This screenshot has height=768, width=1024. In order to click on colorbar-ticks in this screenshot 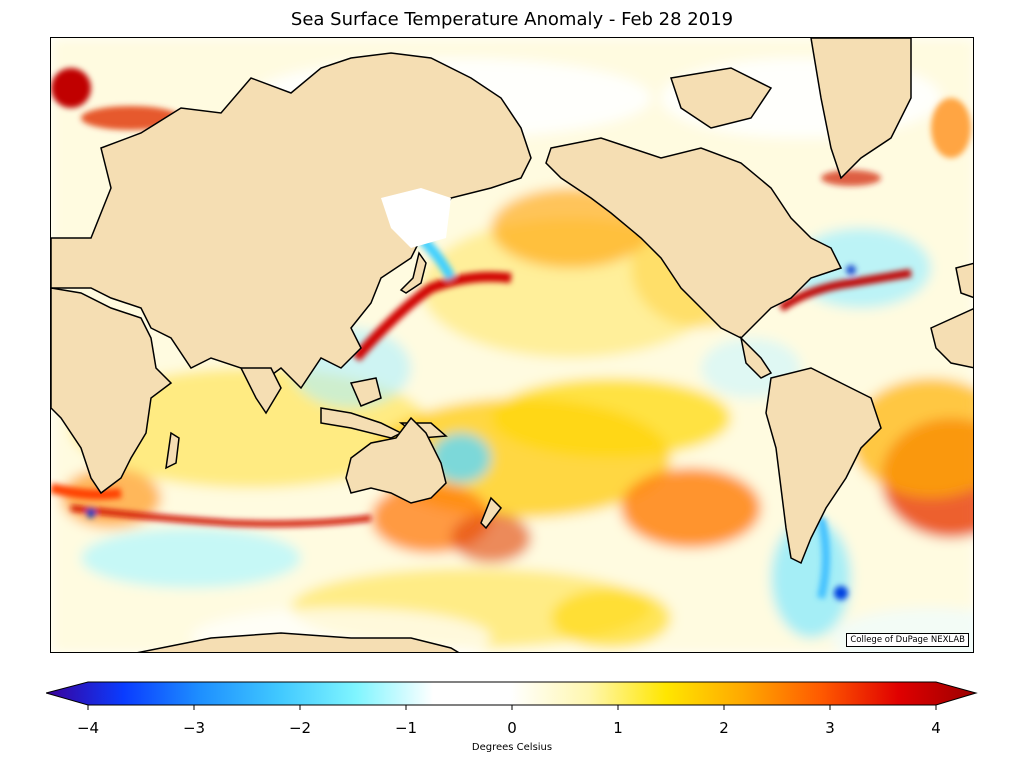, I will do `click(512, 707)`.